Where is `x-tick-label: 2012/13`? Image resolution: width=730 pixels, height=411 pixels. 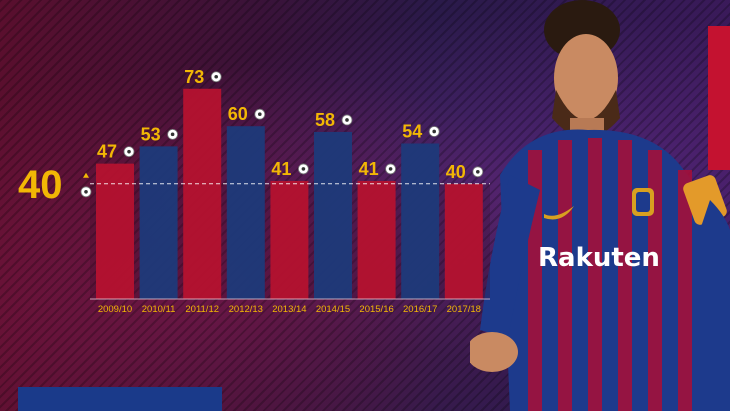
x-tick-label: 2012/13 is located at coordinates (246, 309).